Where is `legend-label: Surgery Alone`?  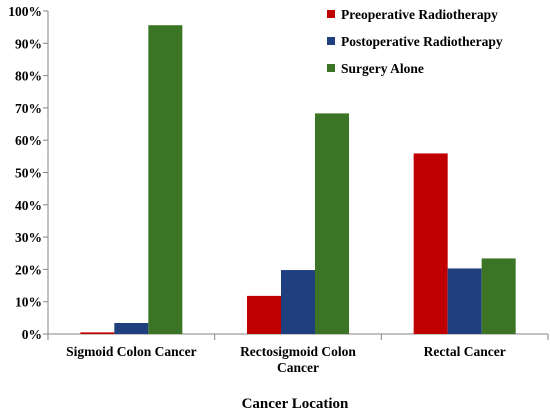
legend-label: Surgery Alone is located at coordinates (382, 68).